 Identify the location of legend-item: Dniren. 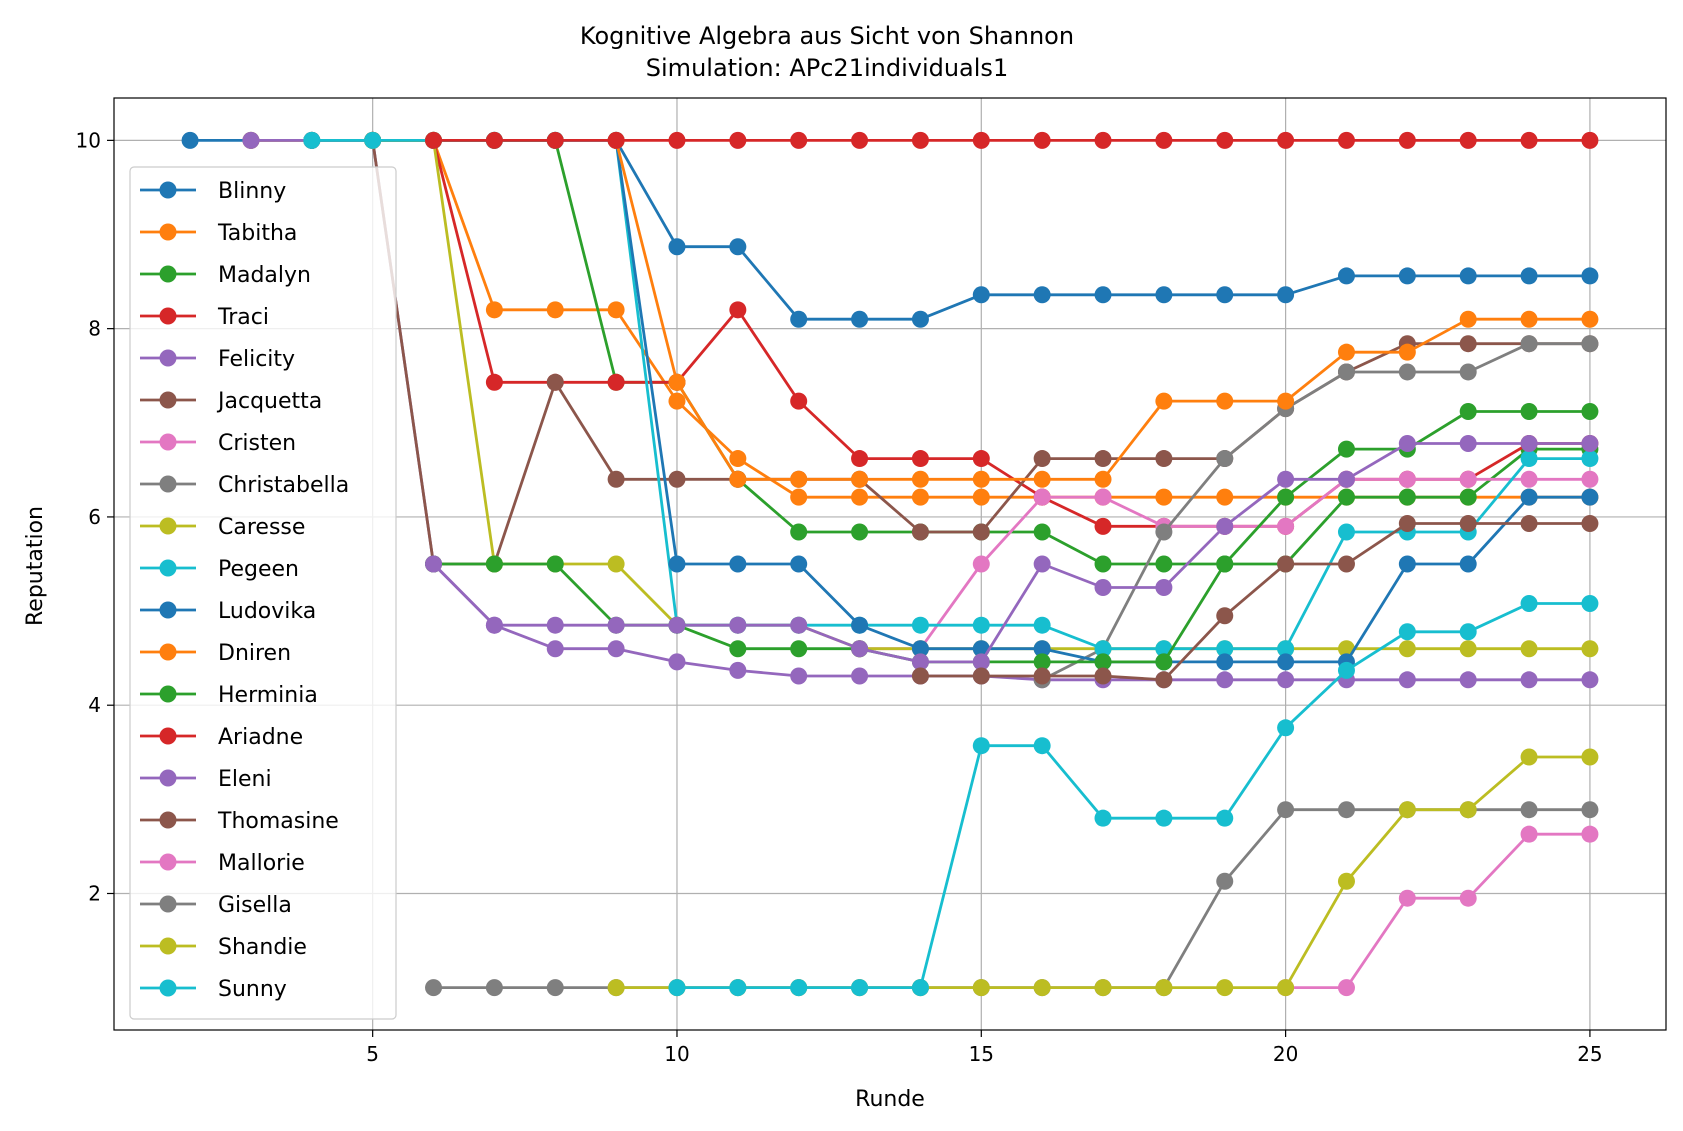
(215, 653).